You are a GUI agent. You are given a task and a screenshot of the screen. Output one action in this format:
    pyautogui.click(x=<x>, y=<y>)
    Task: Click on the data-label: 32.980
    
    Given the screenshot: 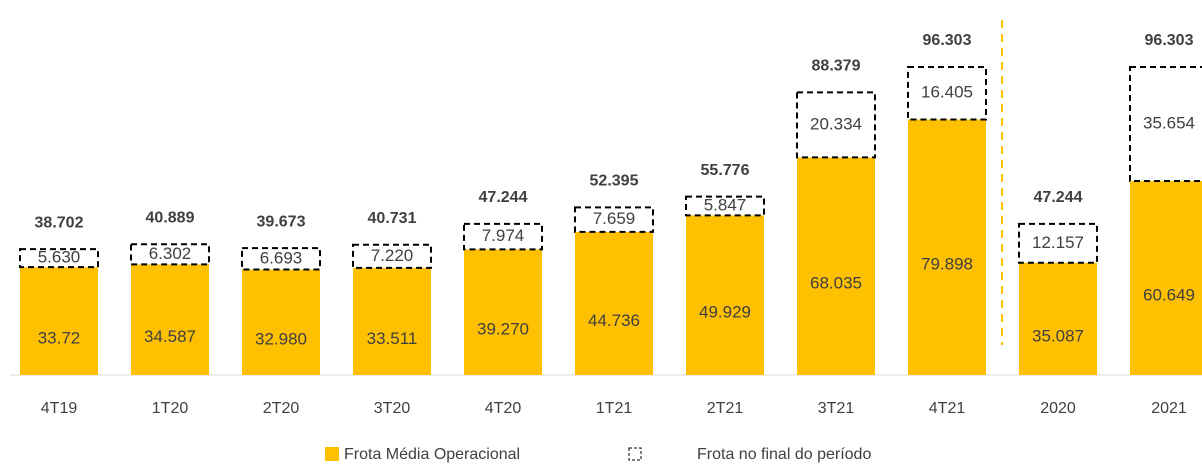 What is the action you would take?
    pyautogui.click(x=281, y=339)
    